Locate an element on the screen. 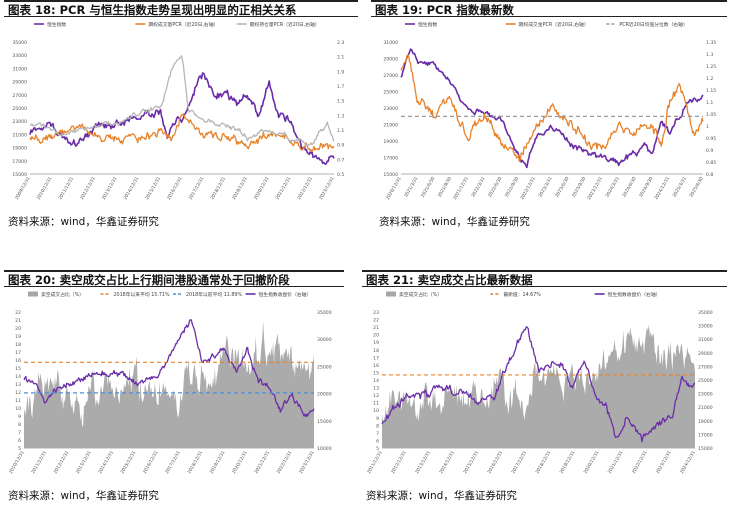 The image size is (731, 508). legend-label: 最新值：14.67% is located at coordinates (522, 294).